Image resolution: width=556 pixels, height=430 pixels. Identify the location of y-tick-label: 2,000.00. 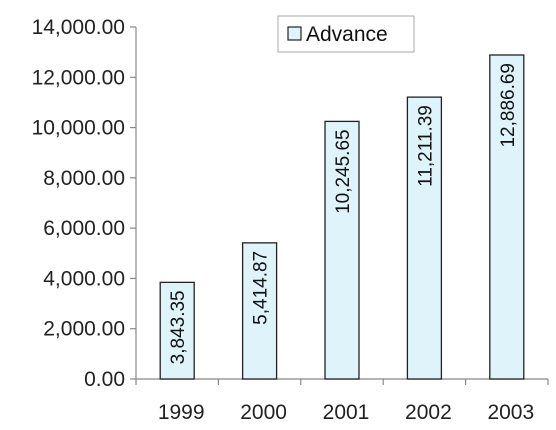
(84, 329).